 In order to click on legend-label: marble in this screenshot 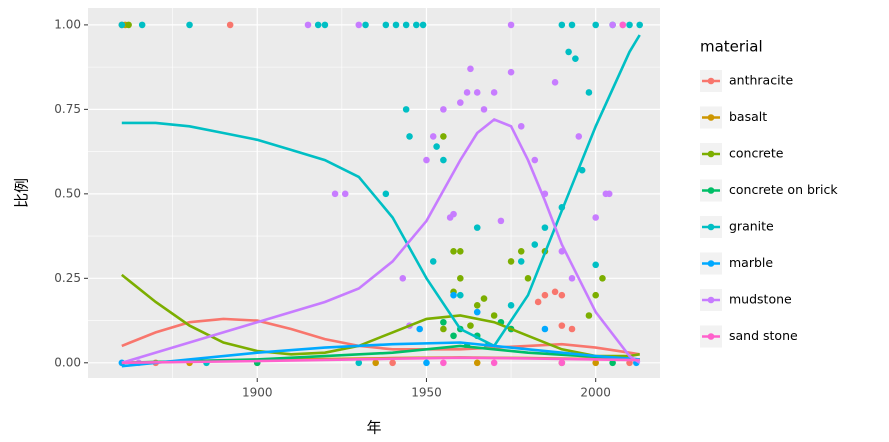, I will do `click(751, 262)`.